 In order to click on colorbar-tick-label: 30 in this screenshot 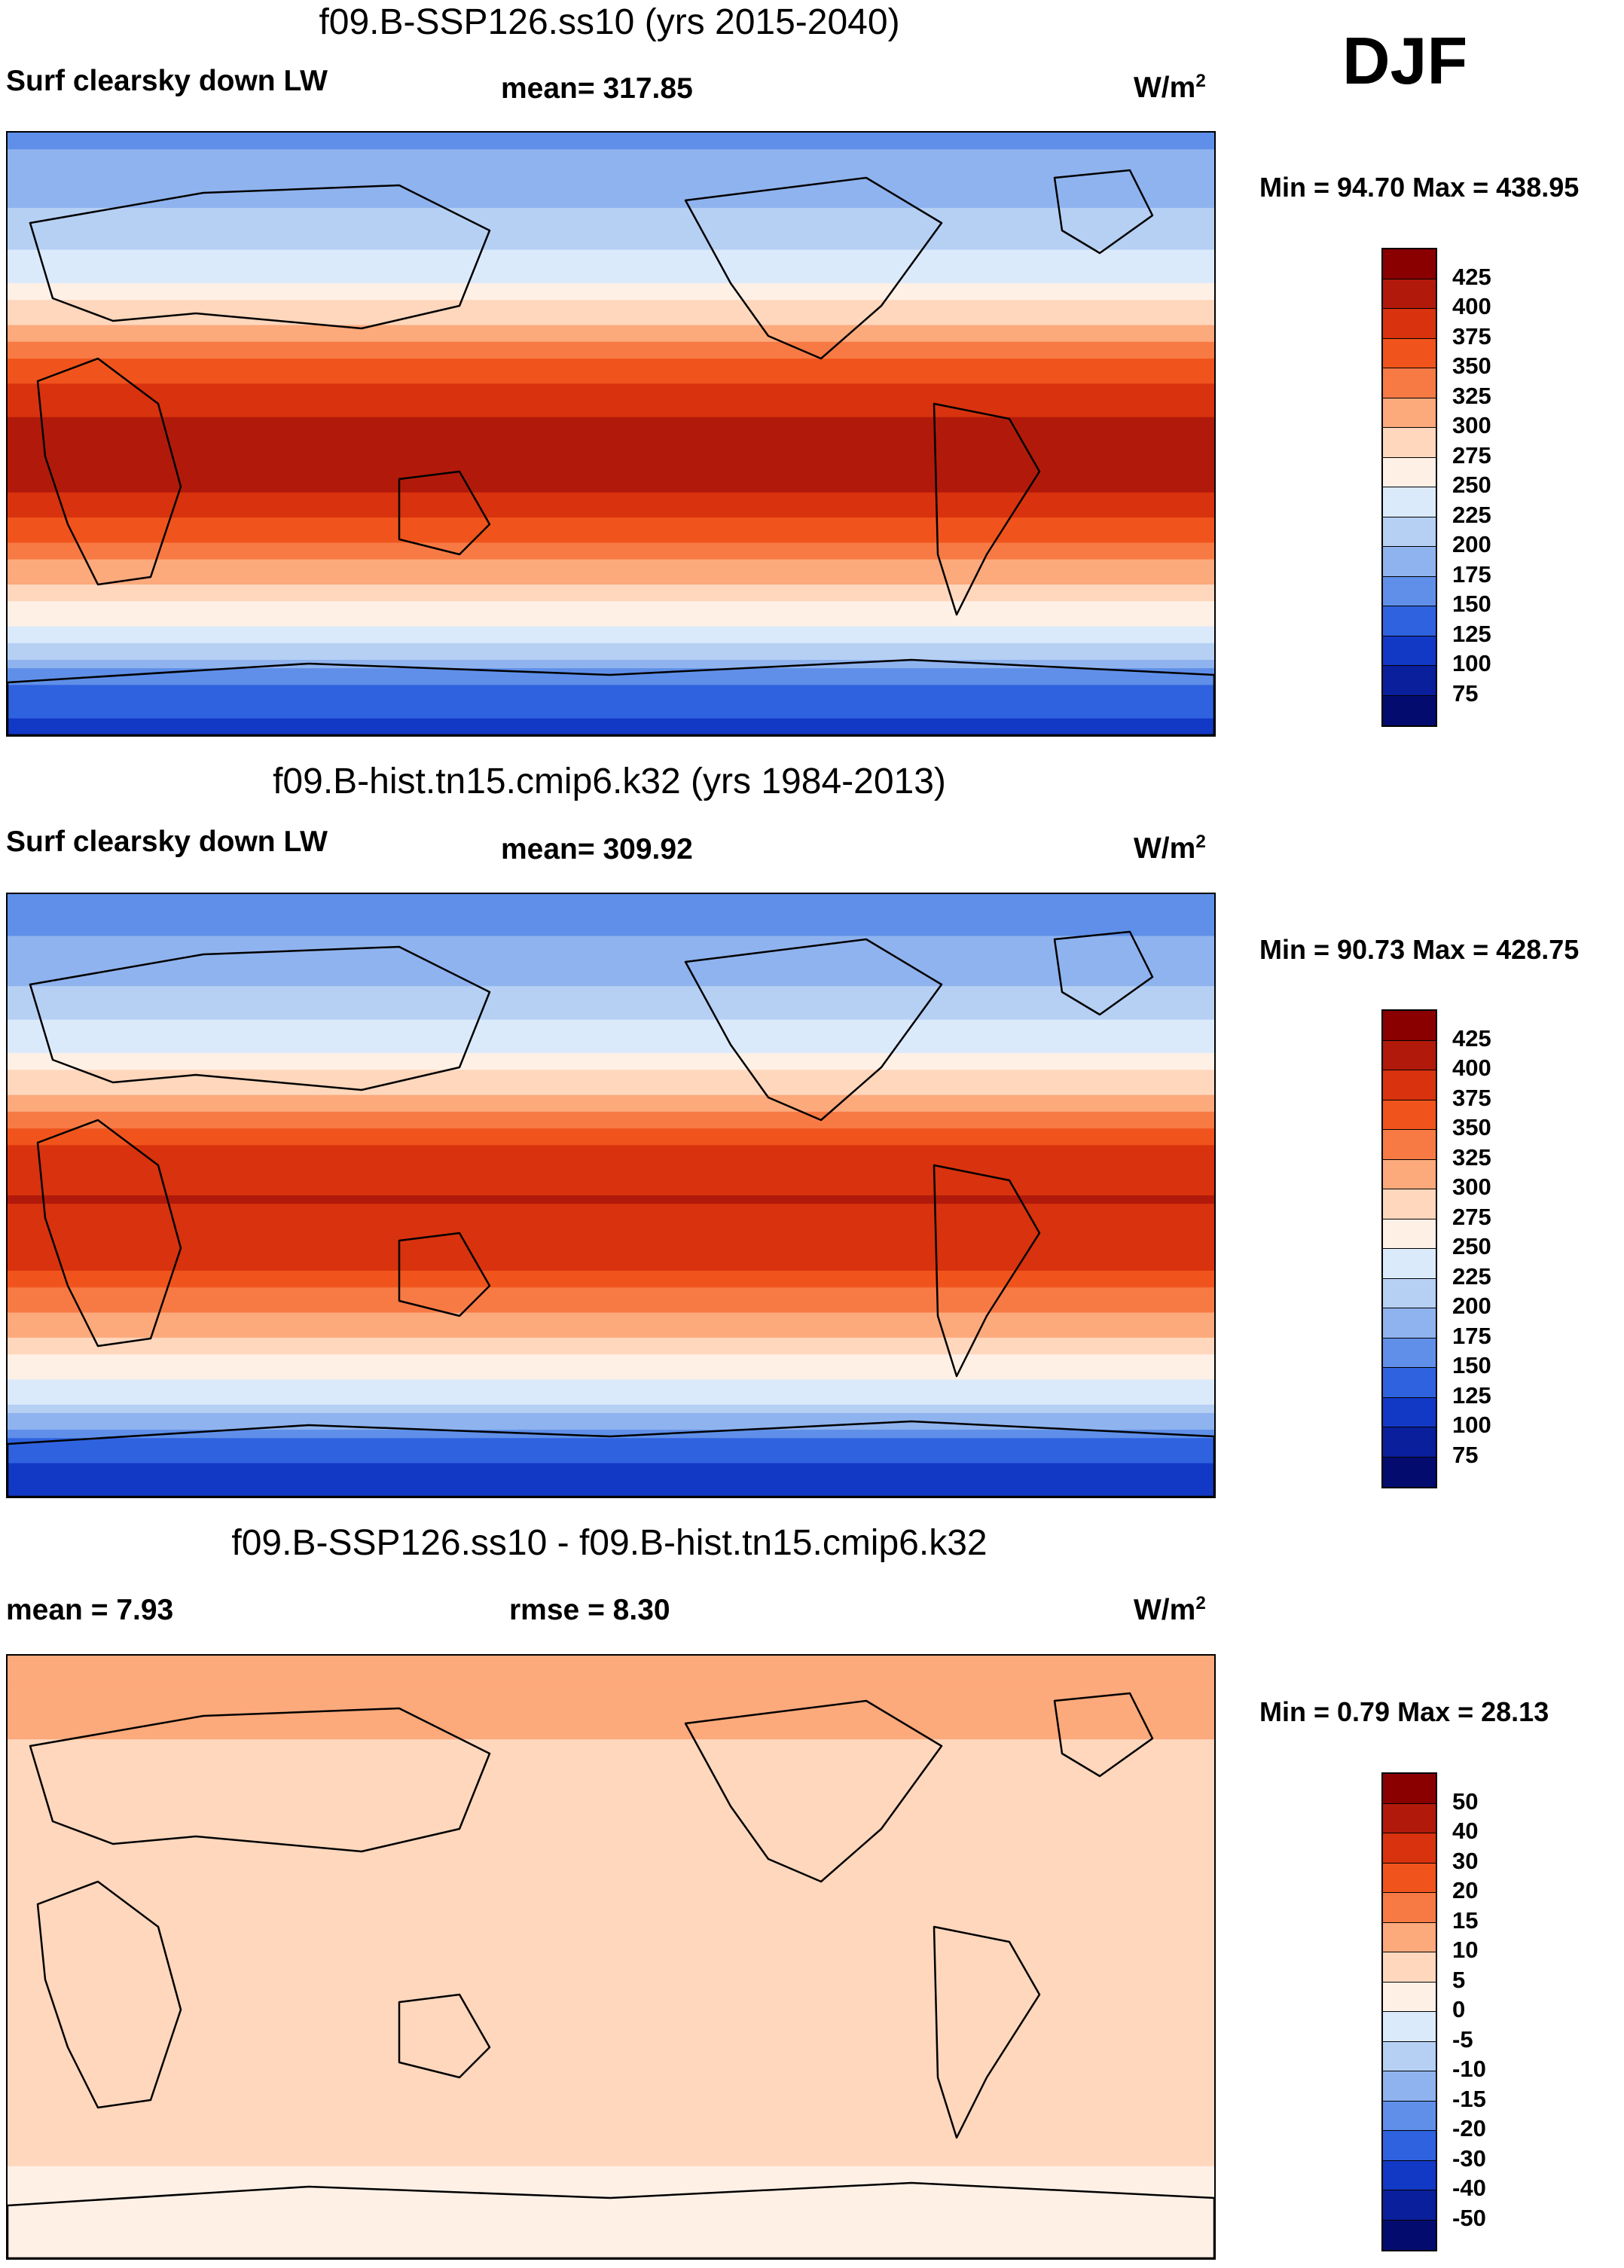, I will do `click(1466, 1860)`.